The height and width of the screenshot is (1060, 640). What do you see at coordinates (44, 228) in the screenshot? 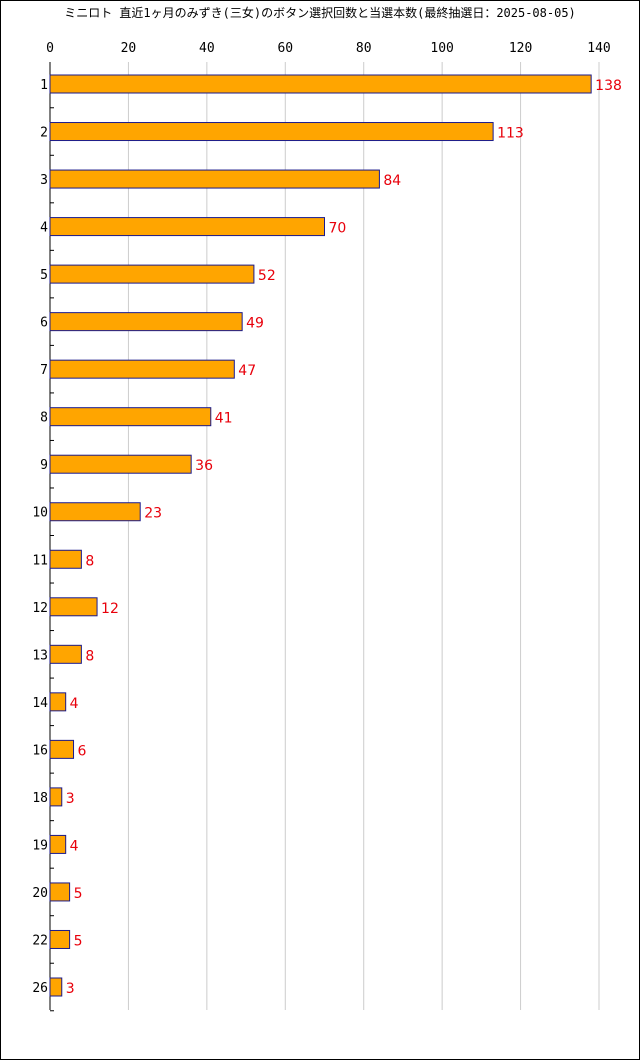
I see `y-tick-label: 4` at bounding box center [44, 228].